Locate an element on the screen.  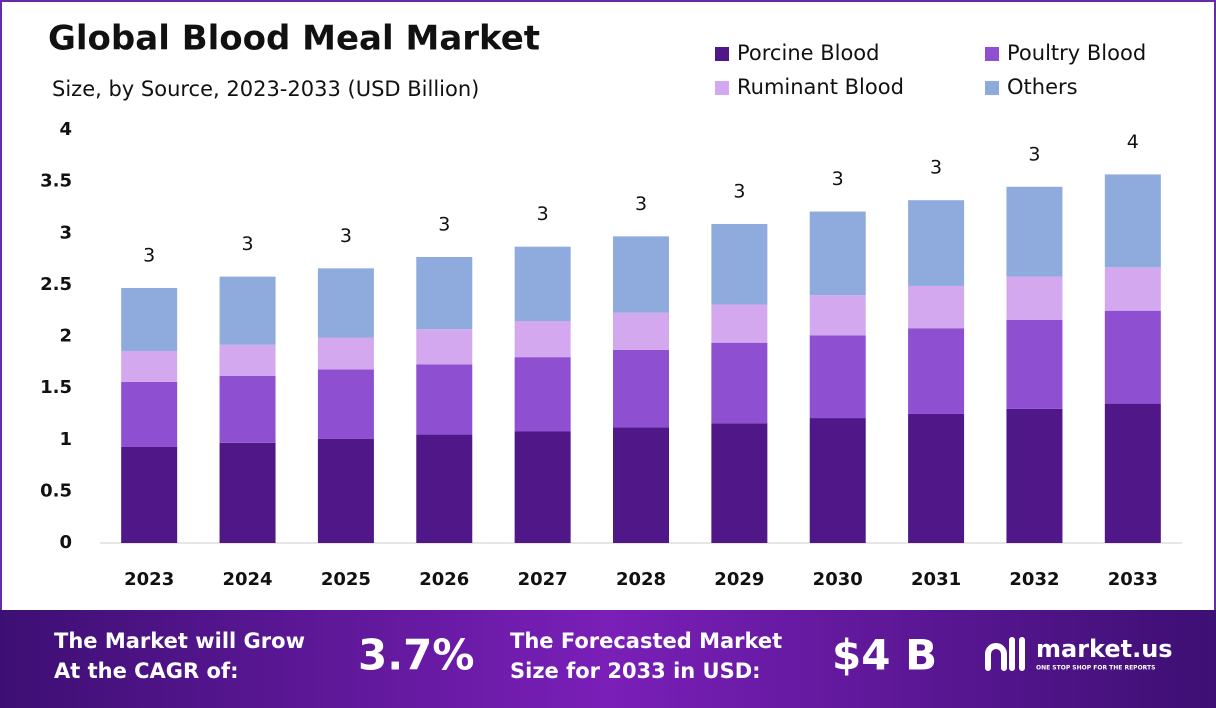
x-tick-label: 2029 is located at coordinates (739, 579).